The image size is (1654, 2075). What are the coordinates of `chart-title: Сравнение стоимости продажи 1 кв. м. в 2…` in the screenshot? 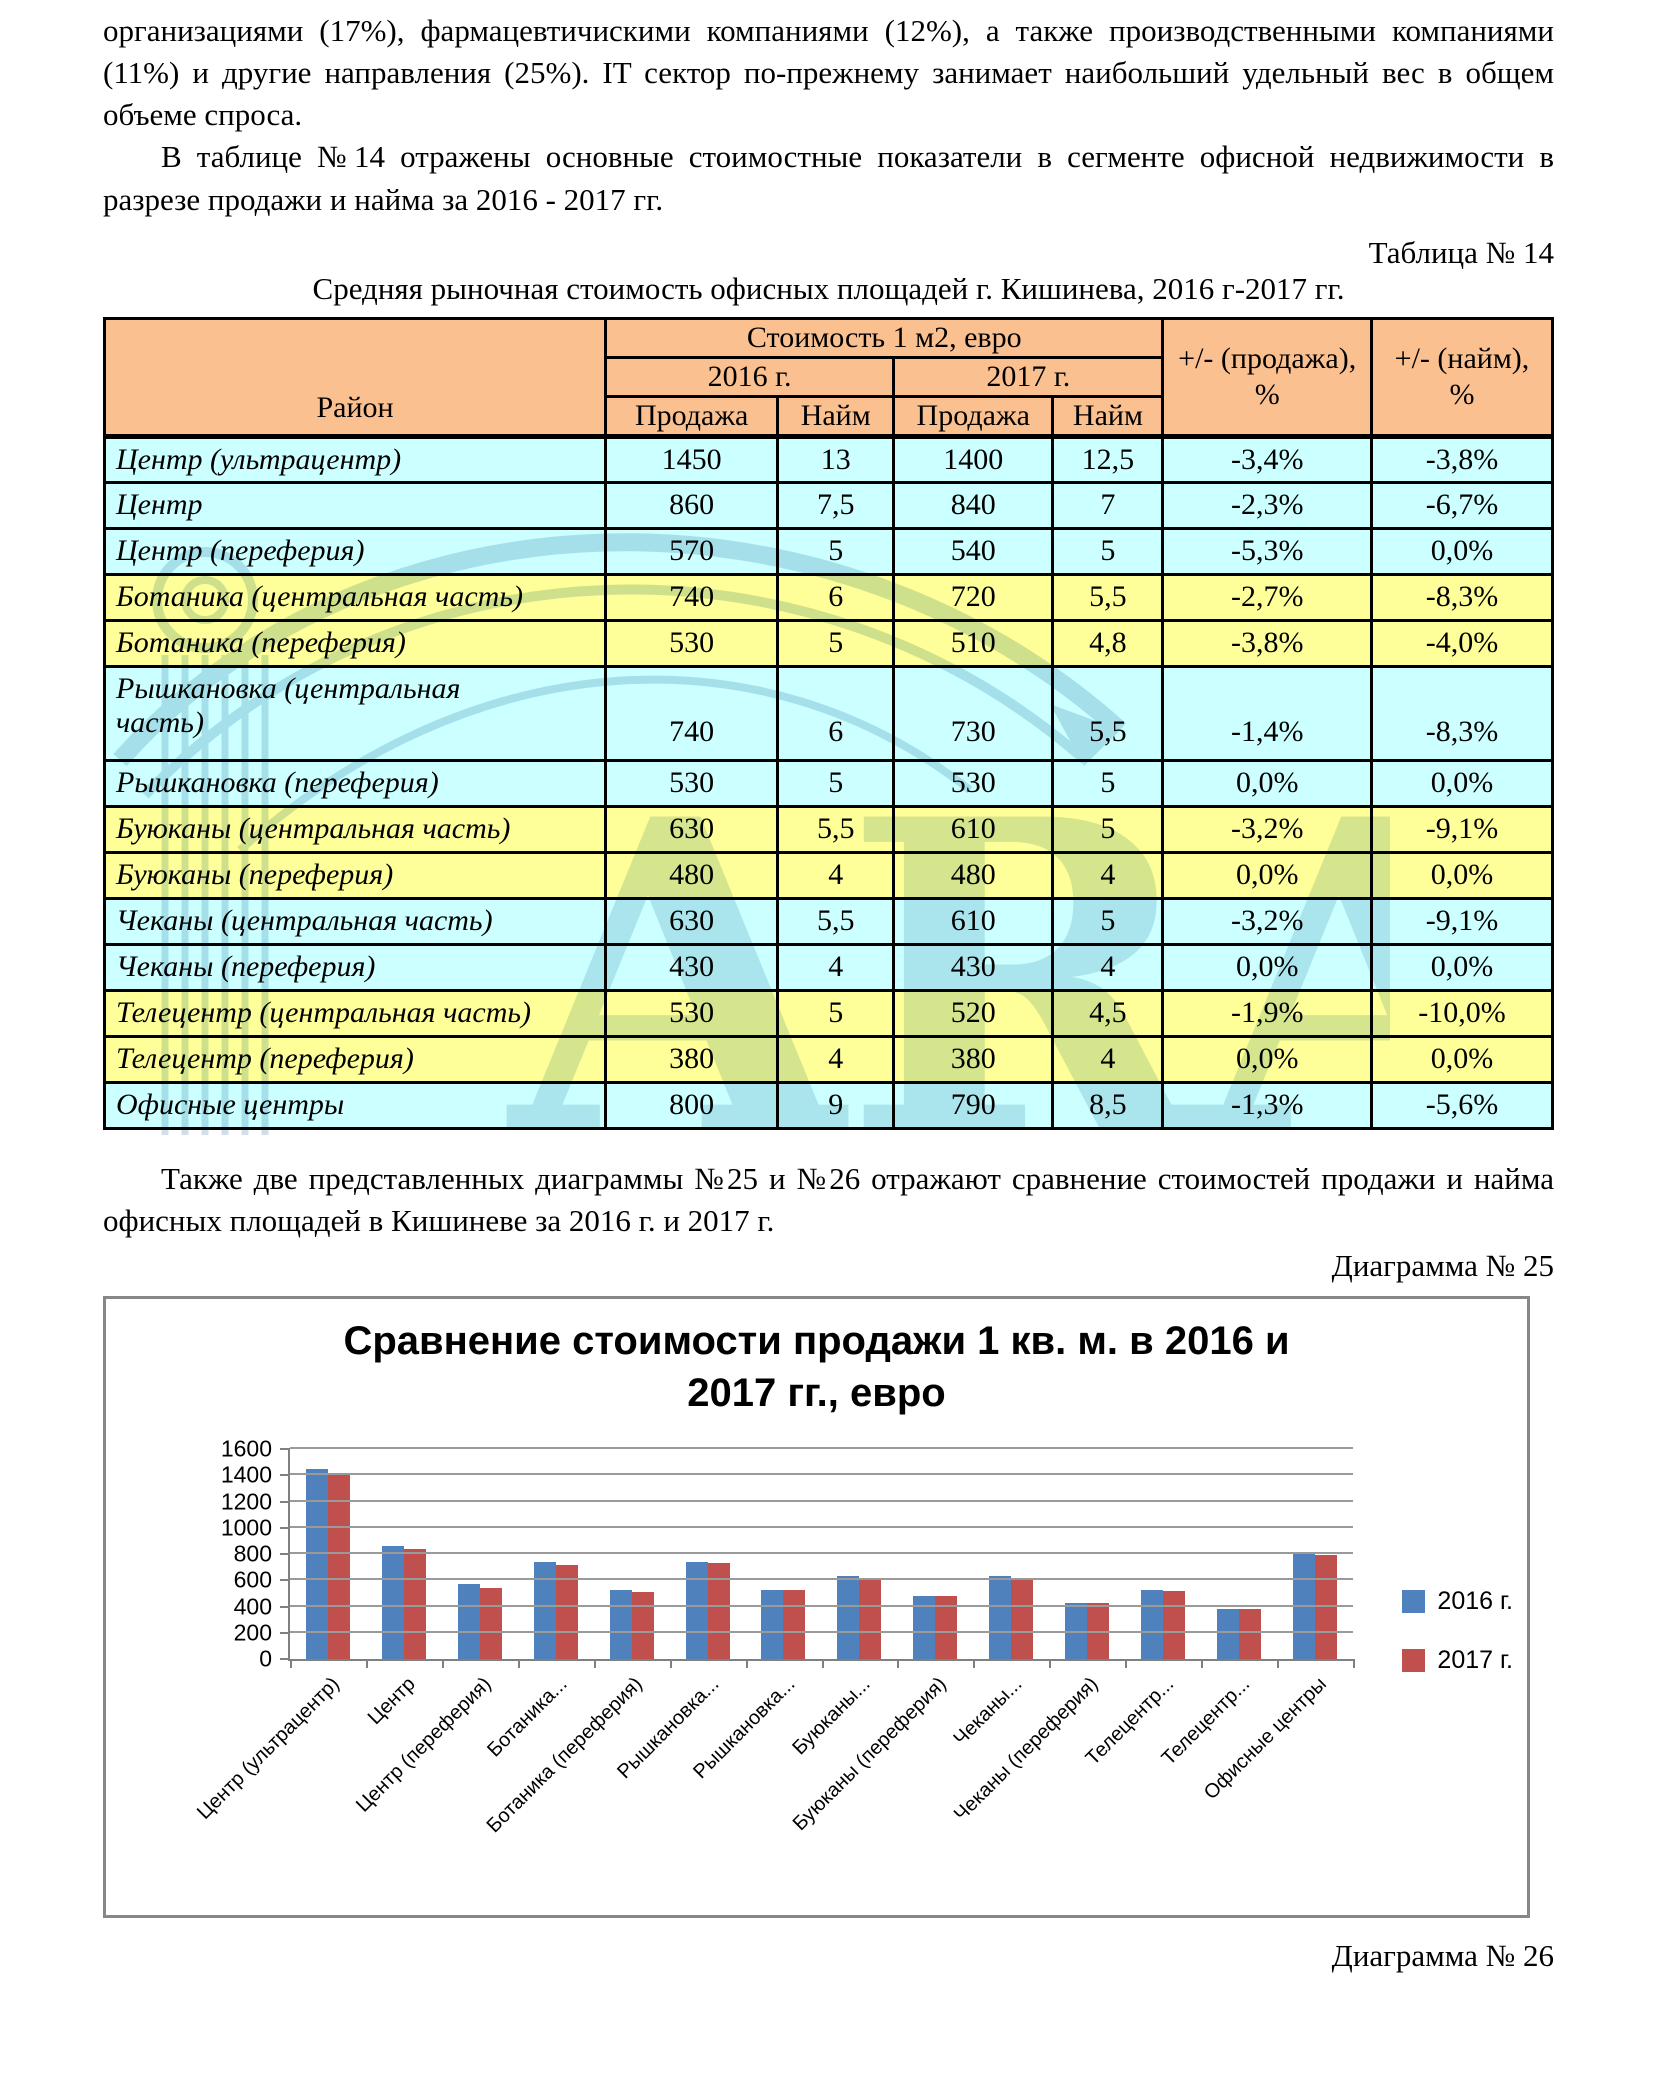 It's located at (816, 1367).